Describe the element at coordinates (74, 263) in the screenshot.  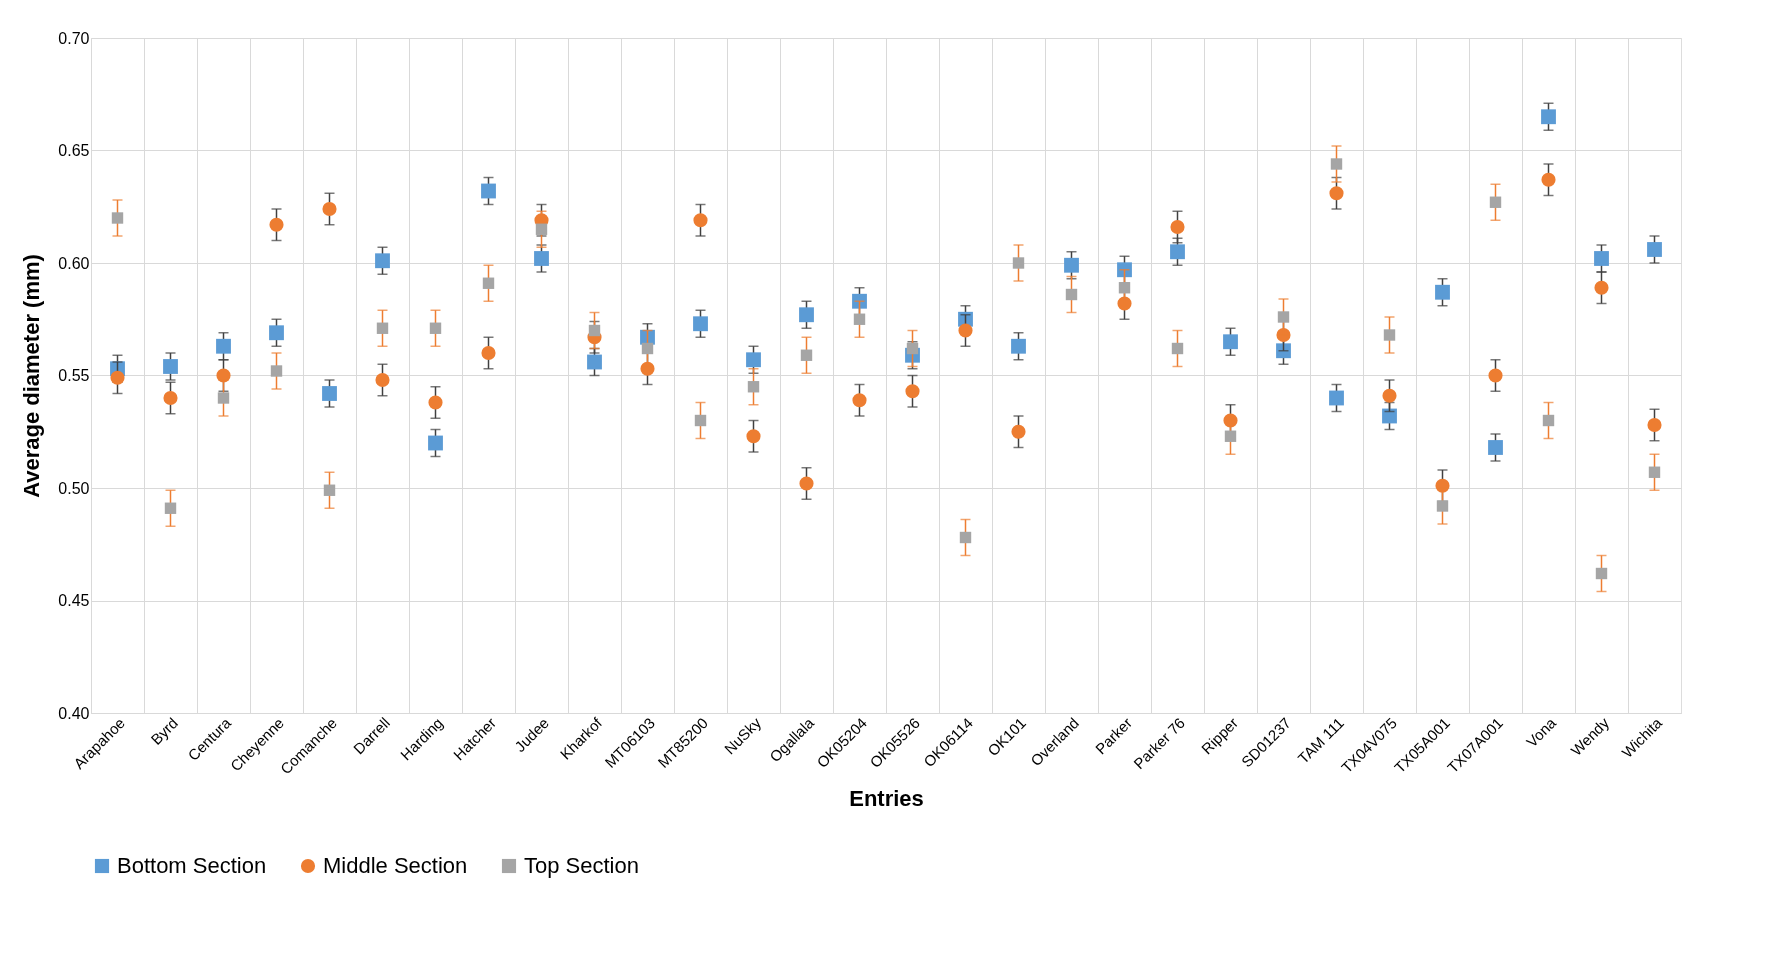
I see `y-tick-label: 0.60` at that location.